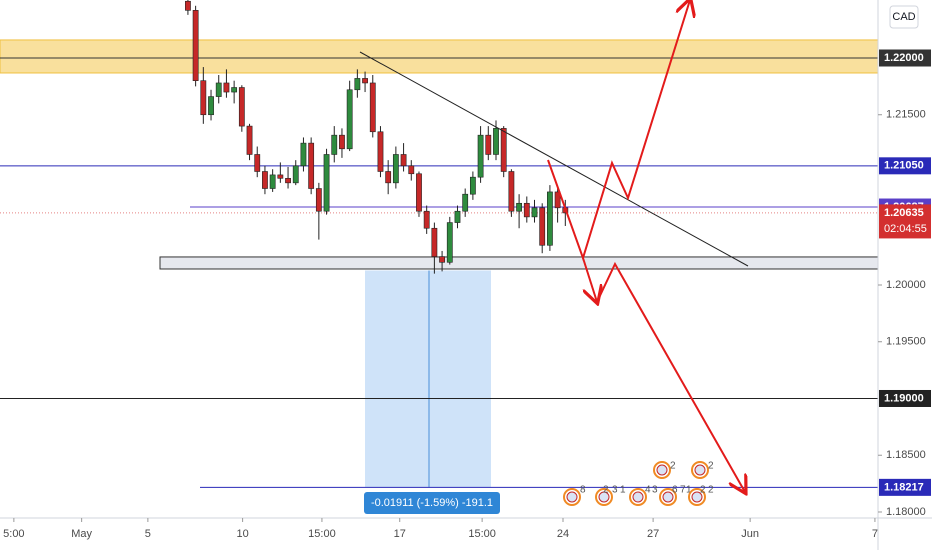 Image resolution: width=932 pixels, height=550 pixels. Describe the element at coordinates (675, 490) in the screenshot. I see `event-count: 6` at that location.